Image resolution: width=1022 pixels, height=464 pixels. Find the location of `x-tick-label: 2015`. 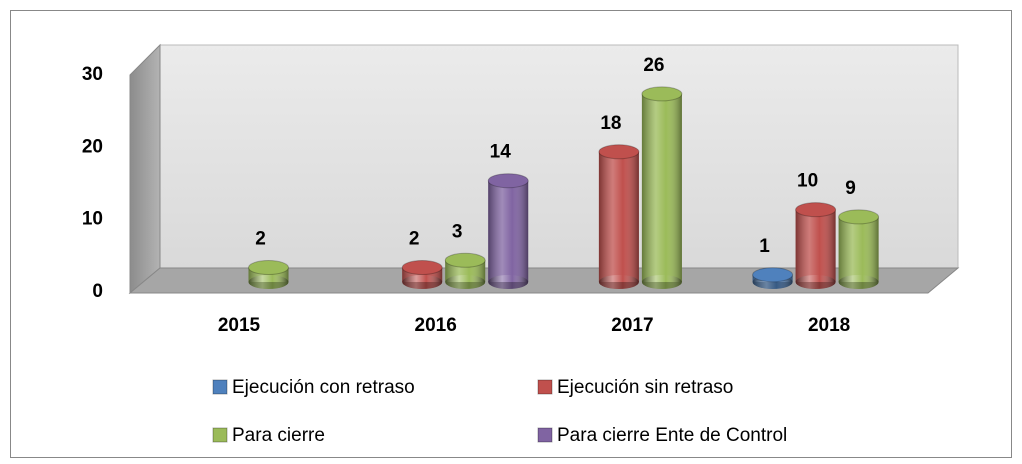

x-tick-label: 2015 is located at coordinates (239, 325).